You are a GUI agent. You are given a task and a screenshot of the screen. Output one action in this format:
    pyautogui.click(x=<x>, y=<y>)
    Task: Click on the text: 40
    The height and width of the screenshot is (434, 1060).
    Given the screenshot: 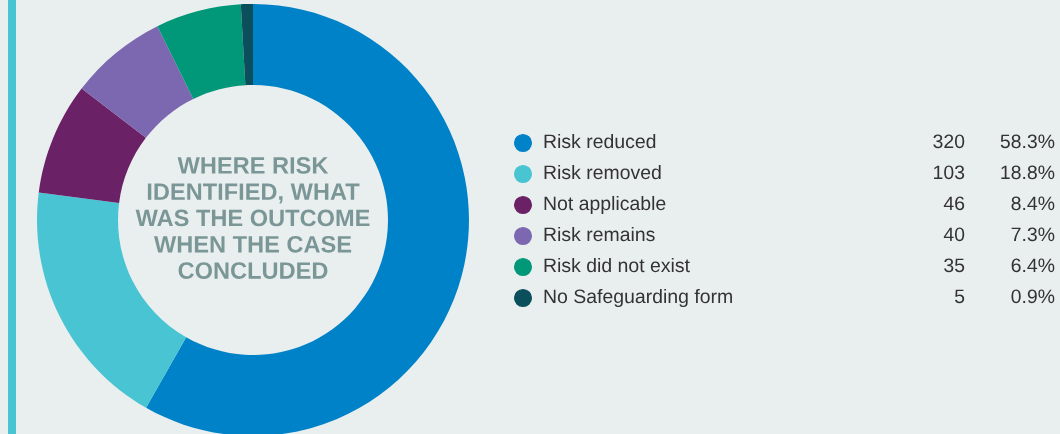 What is the action you would take?
    pyautogui.click(x=954, y=234)
    